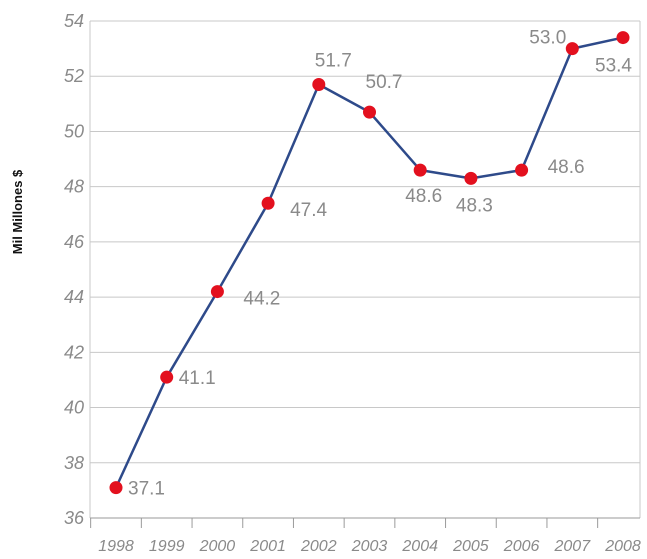  Describe the element at coordinates (74, 242) in the screenshot. I see `y-tick-label: 46` at that location.